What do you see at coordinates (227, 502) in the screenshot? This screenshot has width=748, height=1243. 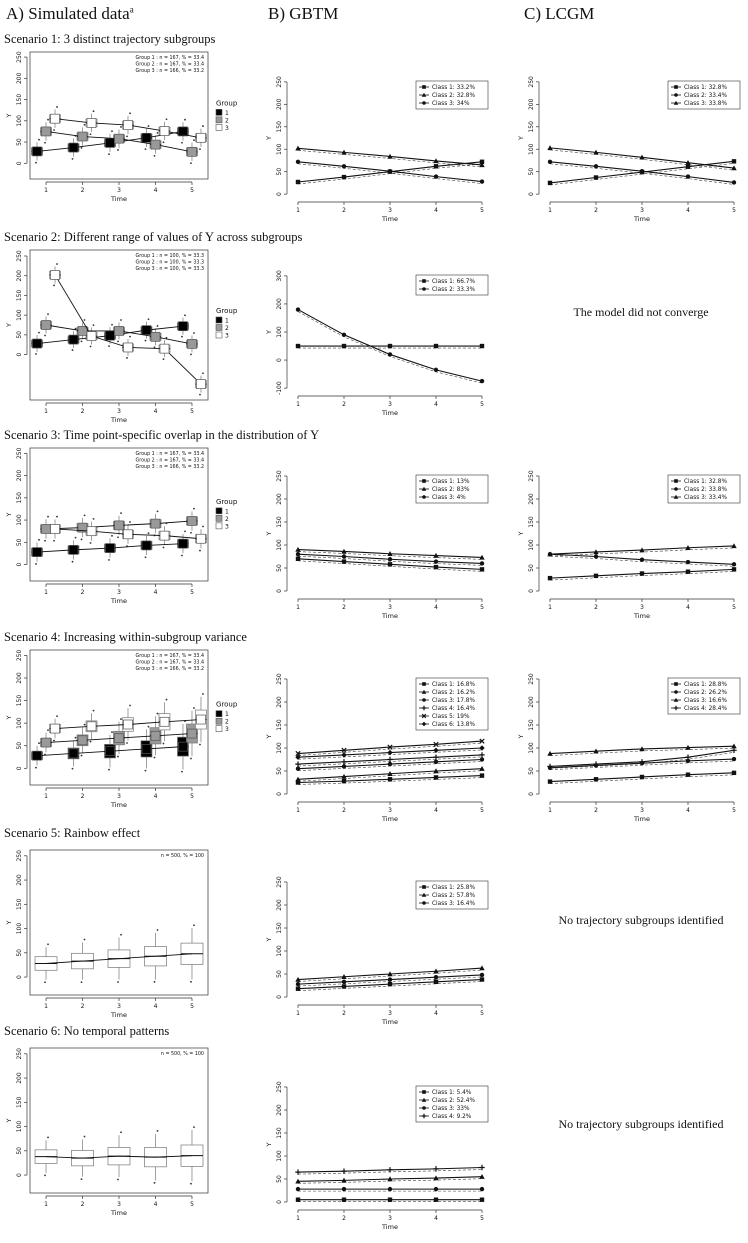 I see `legend-title: Group` at bounding box center [227, 502].